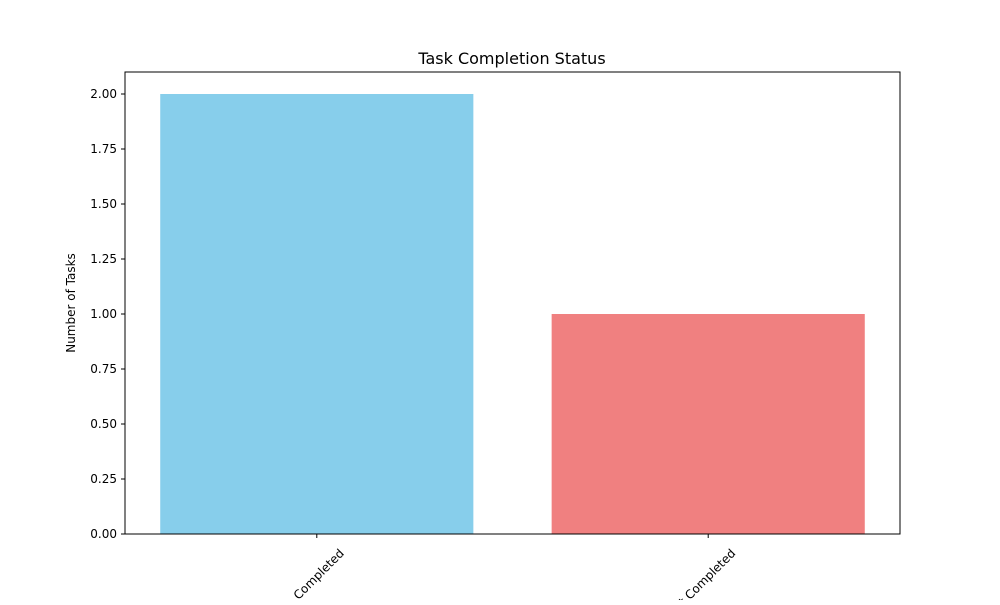 The height and width of the screenshot is (605, 1000). Describe the element at coordinates (103, 479) in the screenshot. I see `y-tick-label: 0.25` at that location.